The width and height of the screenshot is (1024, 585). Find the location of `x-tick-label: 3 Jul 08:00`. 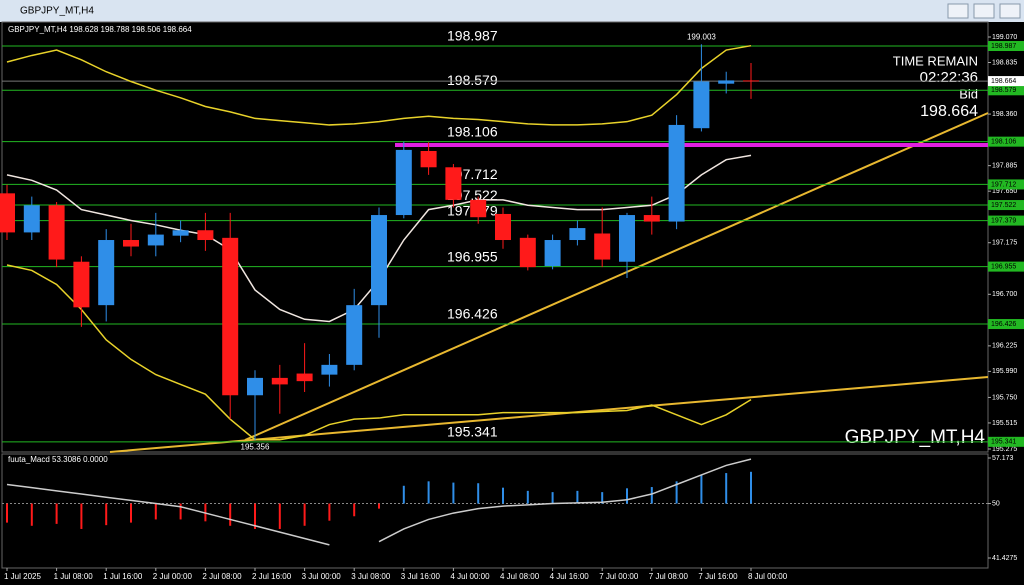

x-tick-label: 3 Jul 08:00 is located at coordinates (371, 576).